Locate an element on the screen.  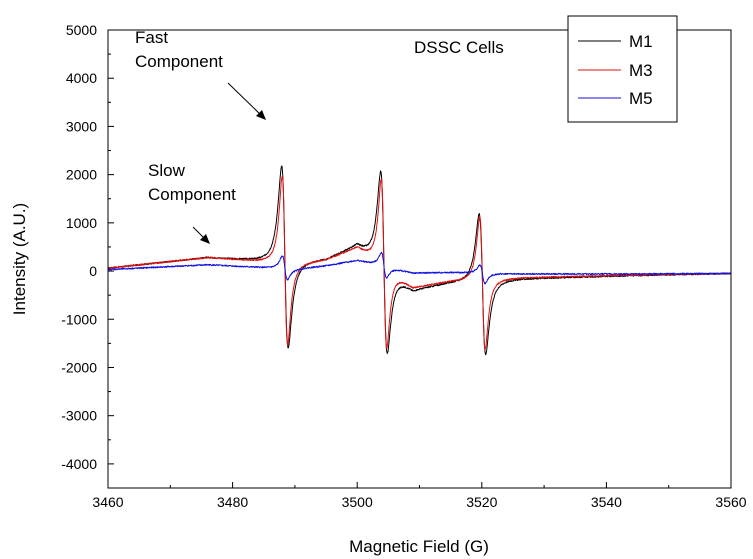
annotation-slow-component: Slow Component is located at coordinates (192, 182).